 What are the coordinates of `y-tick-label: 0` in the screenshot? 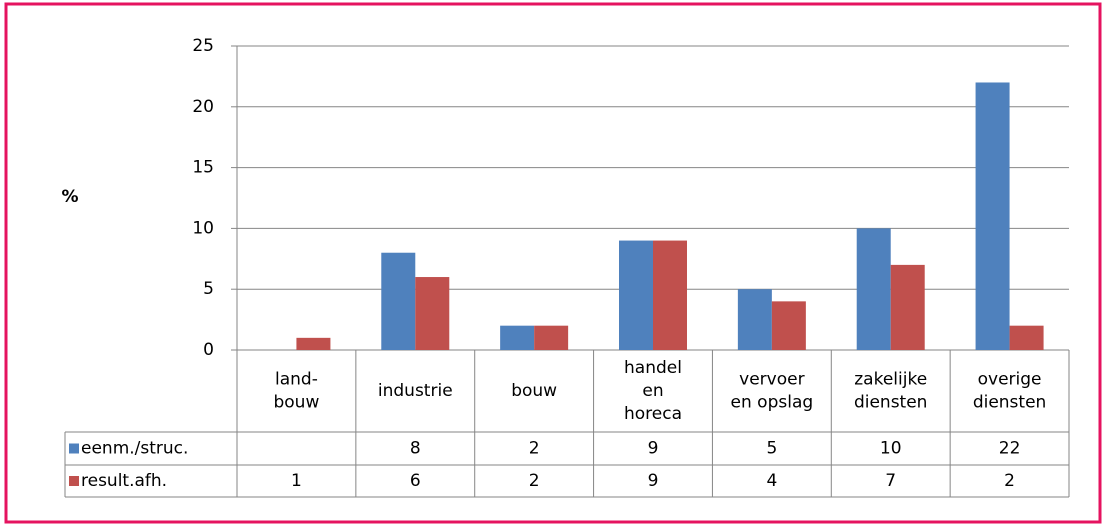 It's located at (208, 350).